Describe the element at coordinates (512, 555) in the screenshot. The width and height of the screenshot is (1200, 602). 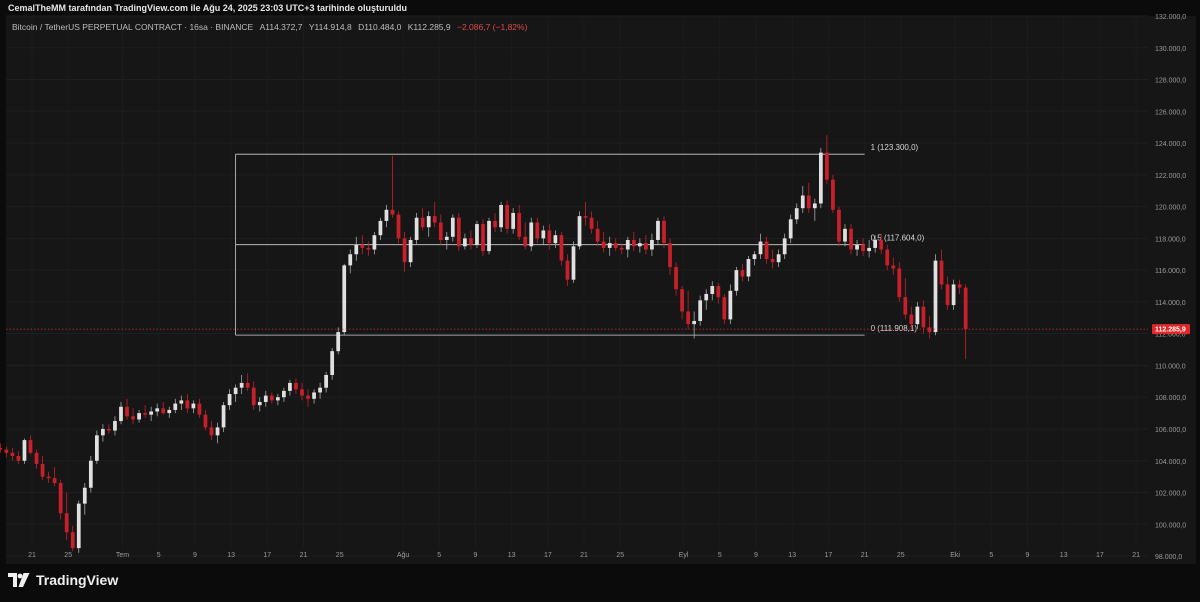
I see `x-tick-label: 13` at that location.